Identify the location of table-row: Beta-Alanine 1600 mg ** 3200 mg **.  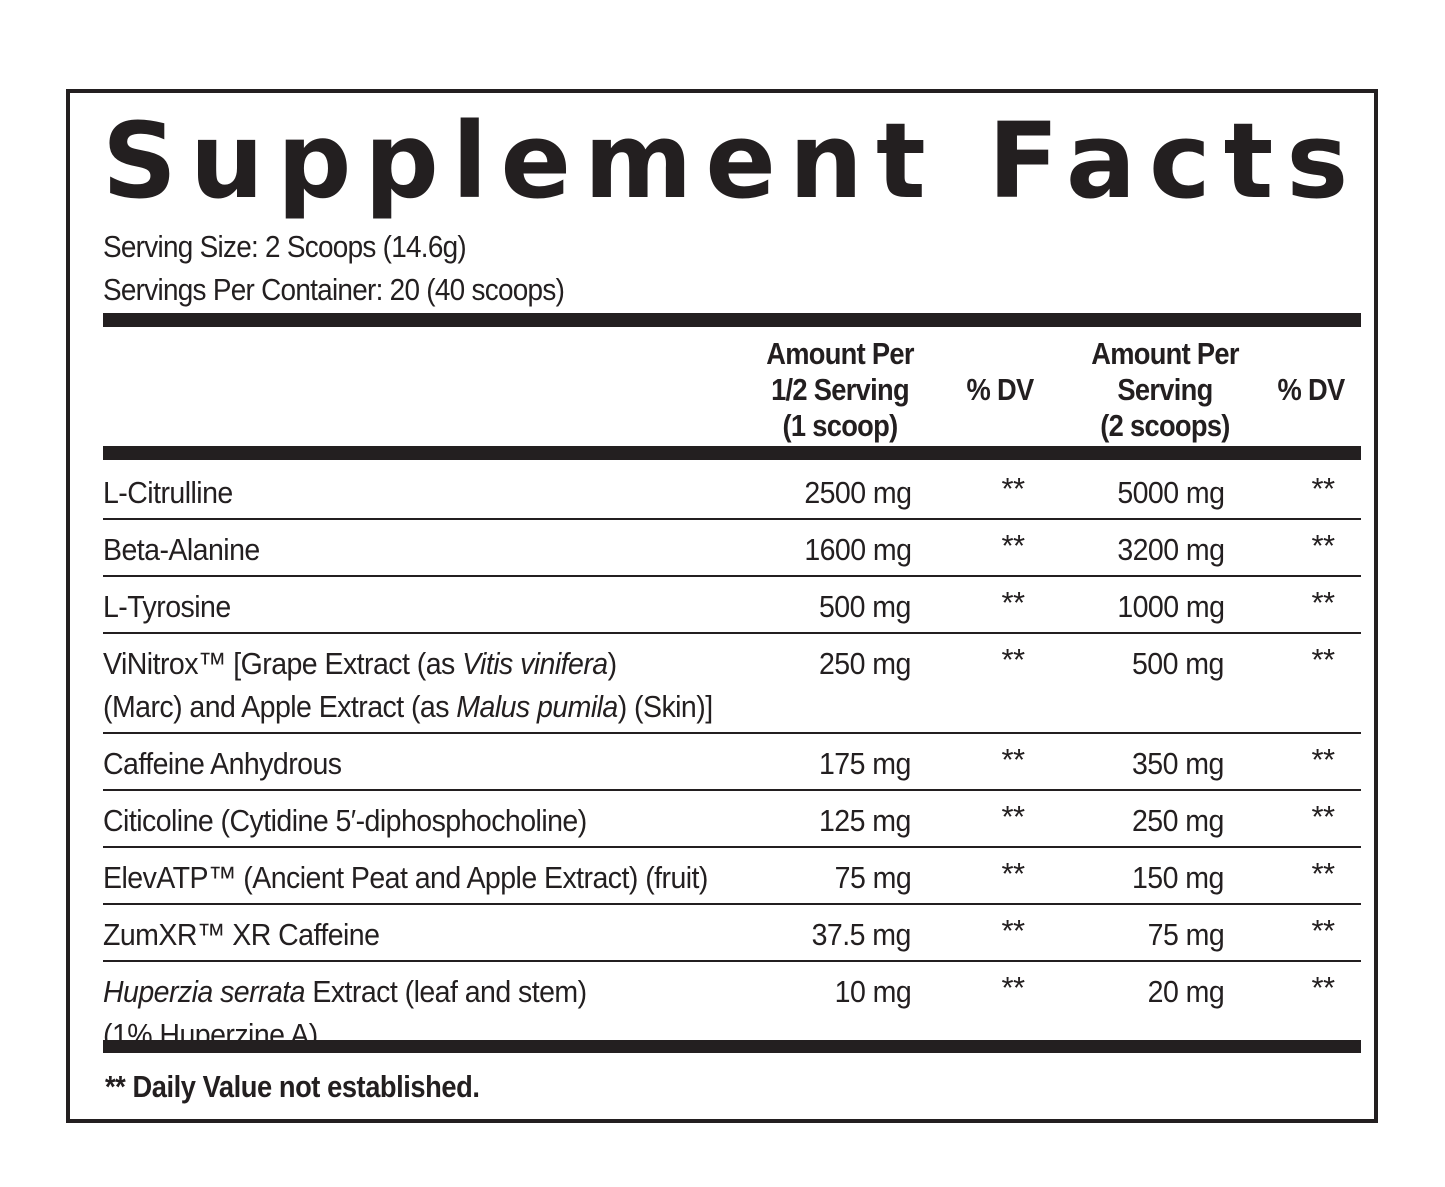
(732, 548).